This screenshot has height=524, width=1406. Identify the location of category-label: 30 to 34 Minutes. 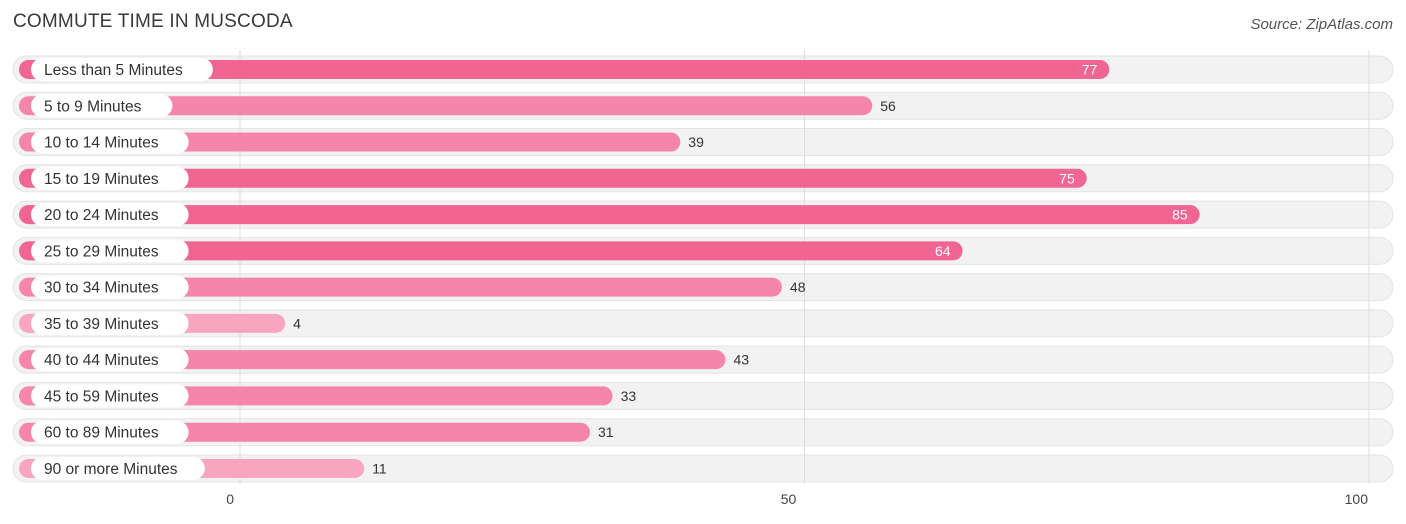
(101, 288).